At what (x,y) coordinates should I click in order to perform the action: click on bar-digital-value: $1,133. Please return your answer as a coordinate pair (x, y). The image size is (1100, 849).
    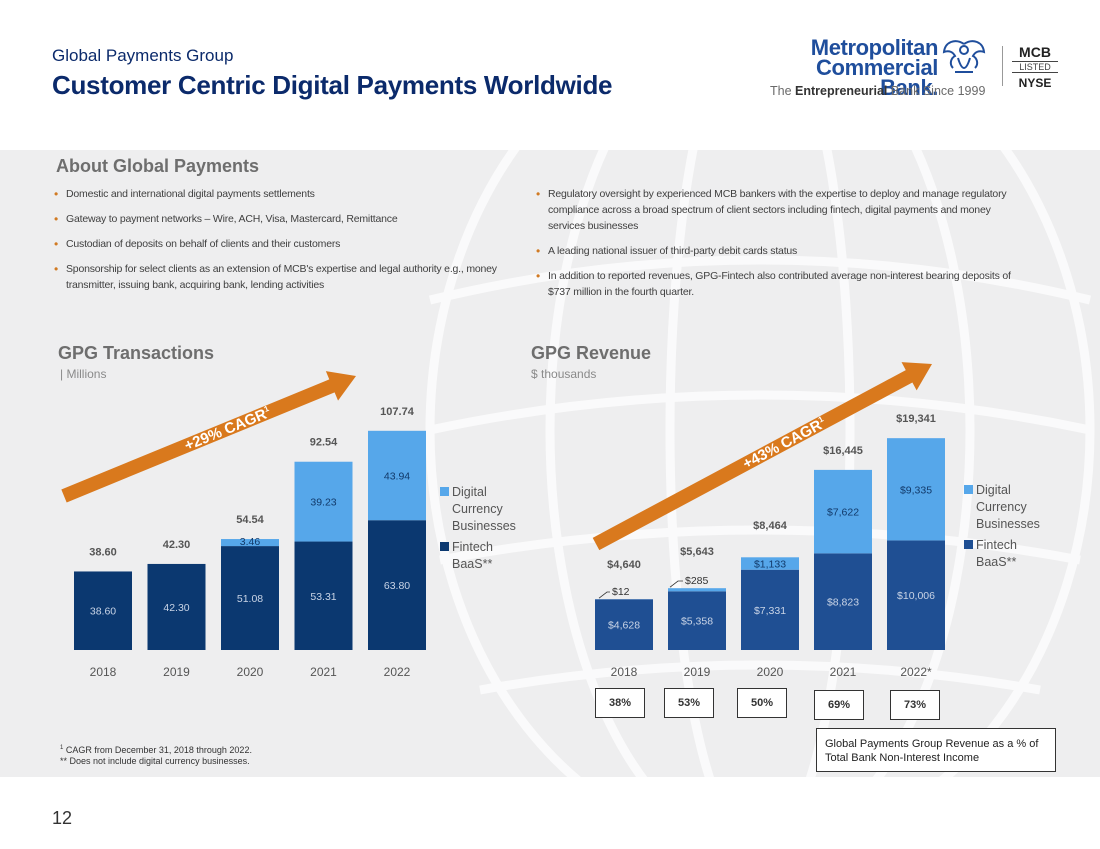
    Looking at the image, I should click on (770, 565).